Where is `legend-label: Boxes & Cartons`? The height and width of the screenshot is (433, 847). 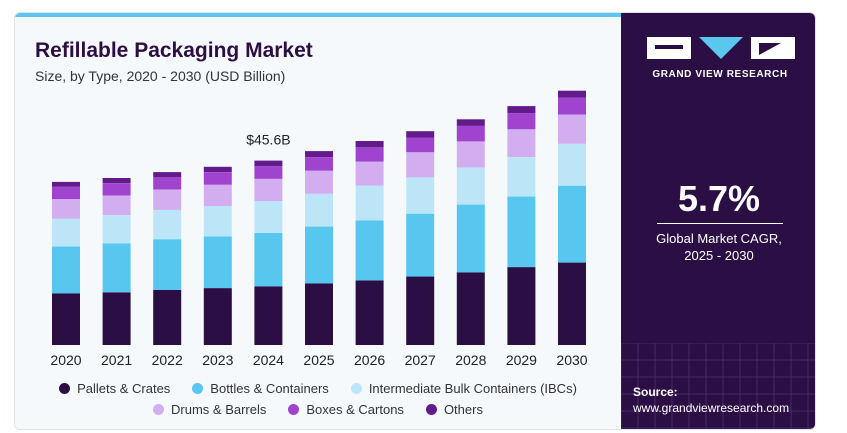
legend-label: Boxes & Cartons is located at coordinates (355, 409).